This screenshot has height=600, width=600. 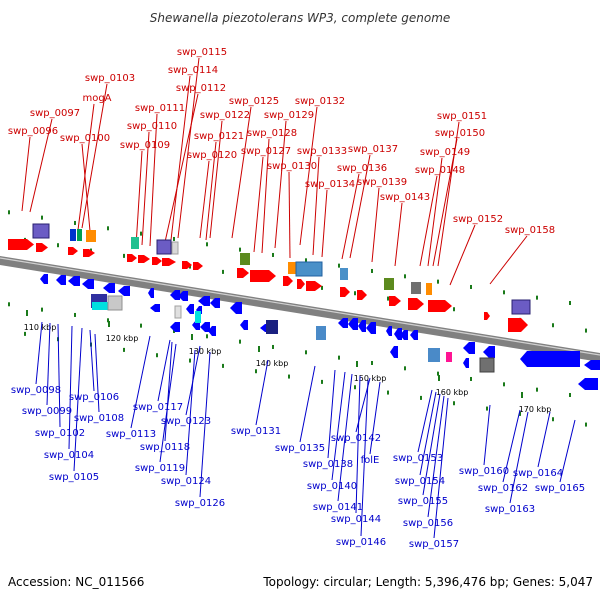 I want to click on forward-gene-label: swp_0097, so click(x=55, y=113).